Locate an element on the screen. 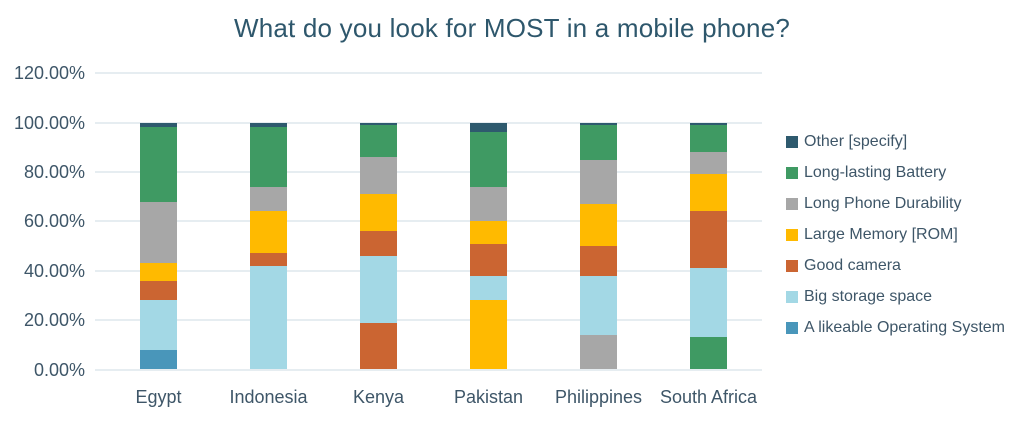  bar-pakistan-segment-long-phone-durability is located at coordinates (488, 204).